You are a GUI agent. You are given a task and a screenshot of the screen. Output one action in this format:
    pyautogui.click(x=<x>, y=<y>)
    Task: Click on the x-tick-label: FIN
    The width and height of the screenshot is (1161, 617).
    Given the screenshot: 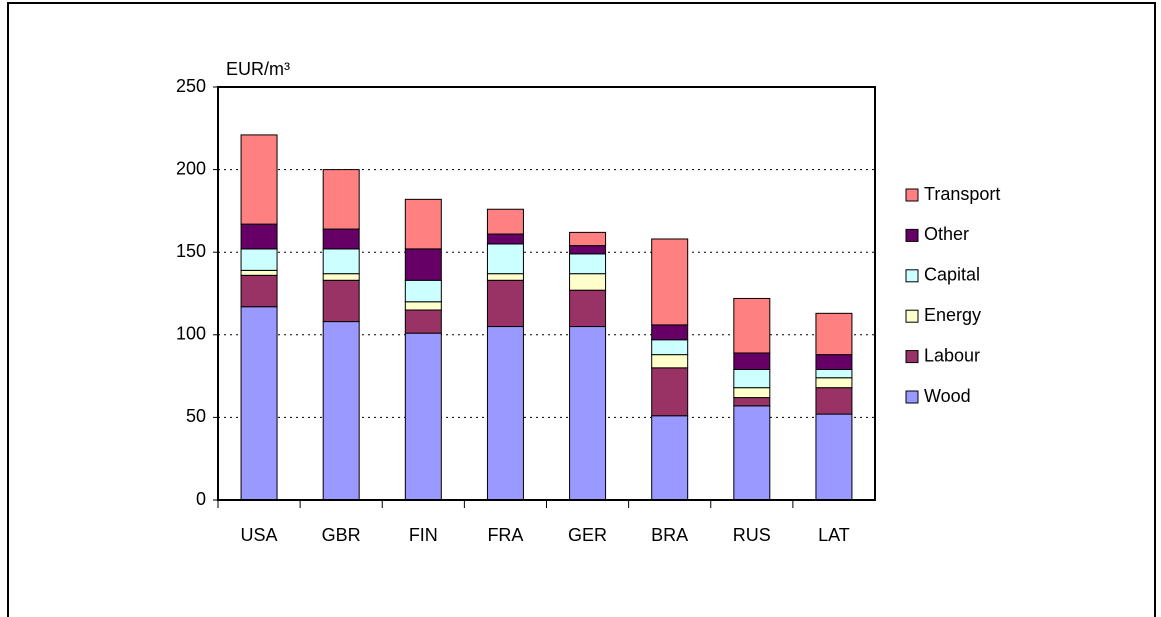 What is the action you would take?
    pyautogui.click(x=423, y=535)
    